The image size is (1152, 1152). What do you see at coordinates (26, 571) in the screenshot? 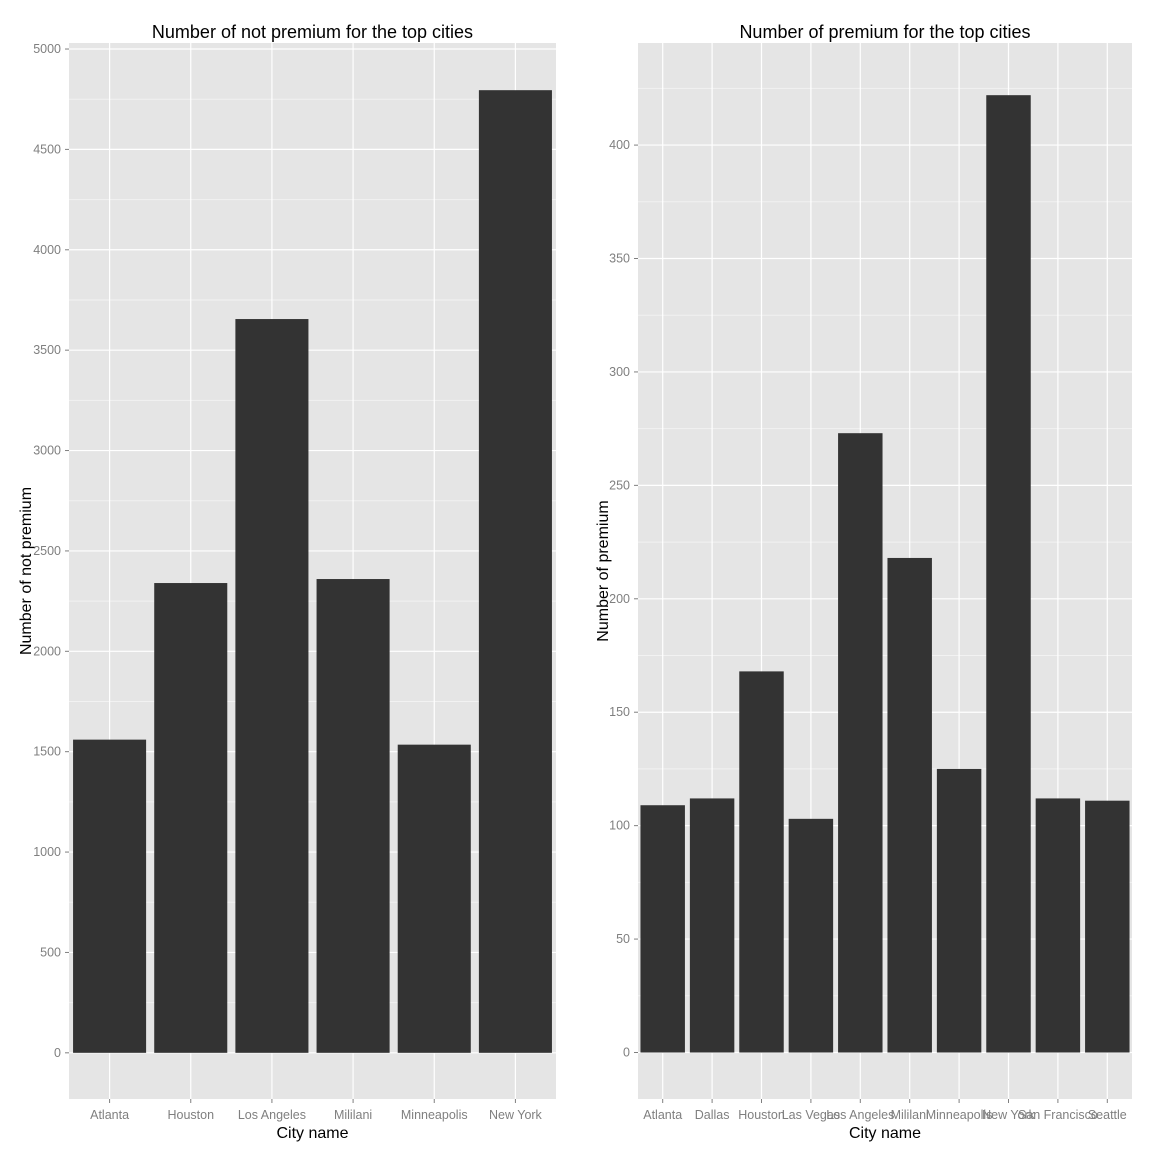
I see `y-axis-title: Number of not premium` at bounding box center [26, 571].